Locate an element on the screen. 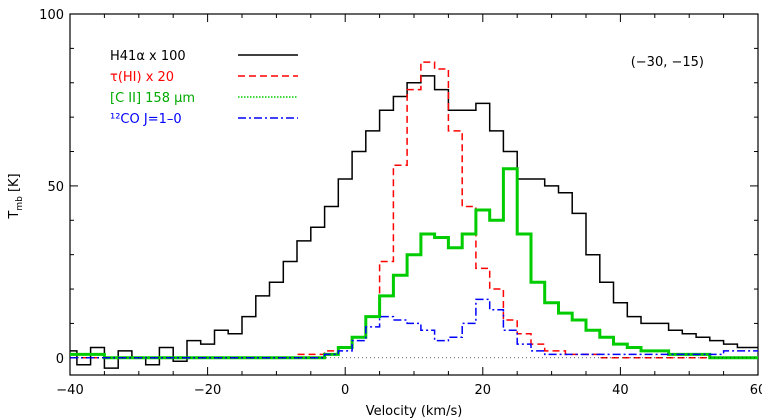  y-tick-label: 50 is located at coordinates (55, 187).